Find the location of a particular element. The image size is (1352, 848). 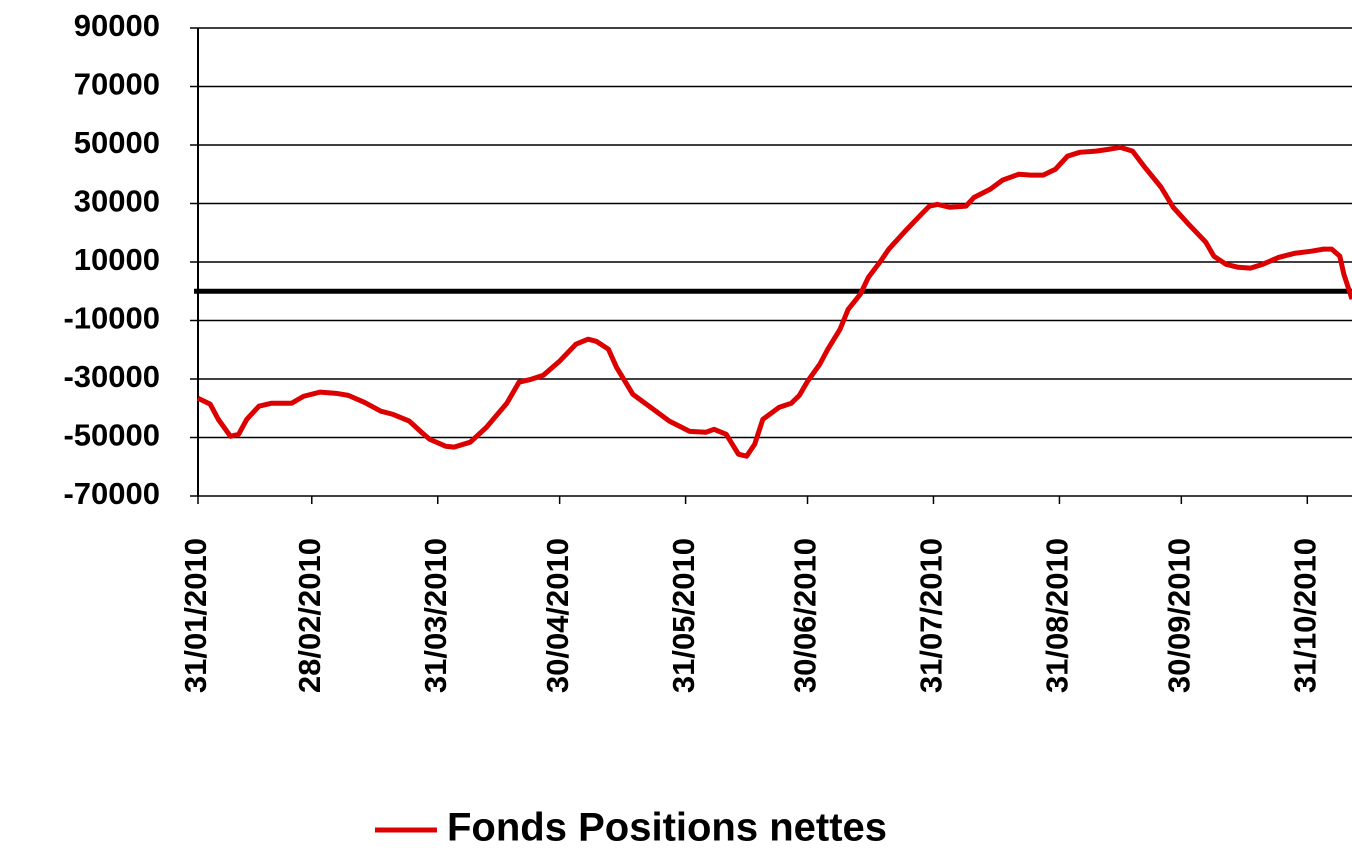

y-tick-label: 50000 is located at coordinates (117, 142).